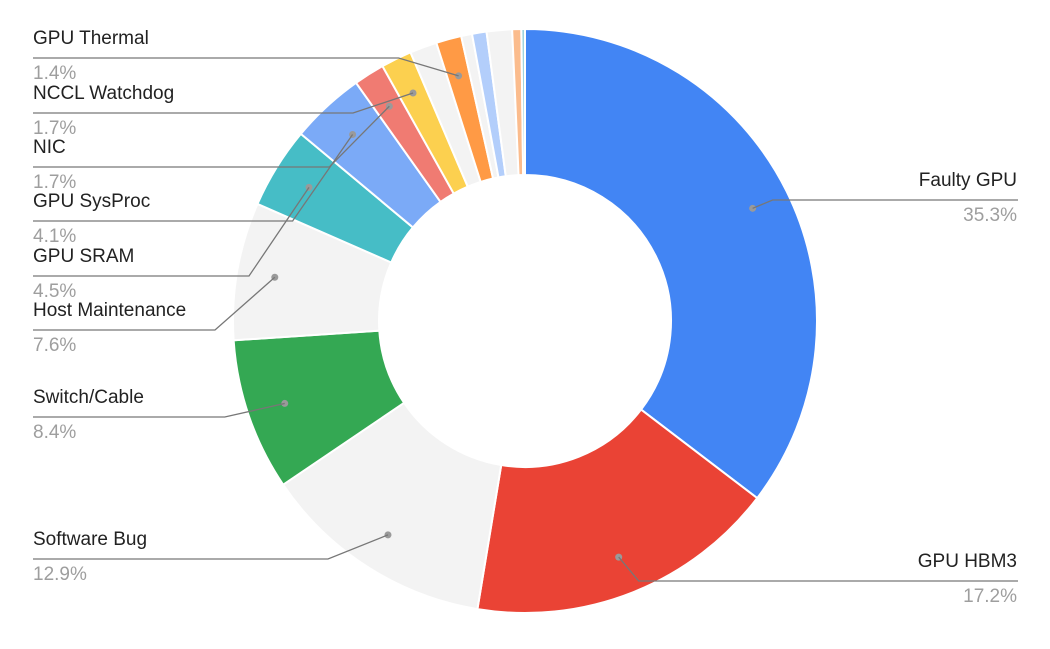  Describe the element at coordinates (990, 596) in the screenshot. I see `value-gpu-hbm3: 17.2%` at that location.